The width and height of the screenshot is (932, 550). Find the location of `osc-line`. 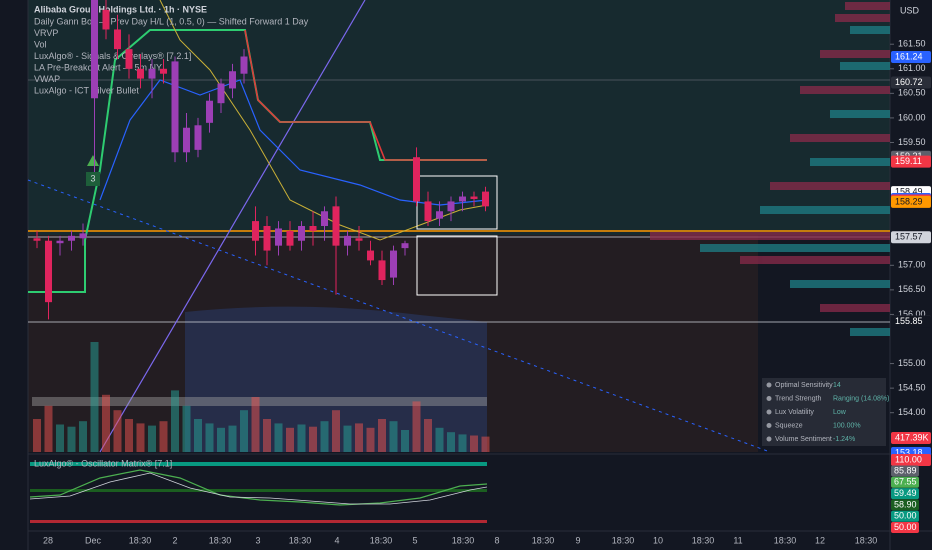

osc-line is located at coordinates (258, 487).